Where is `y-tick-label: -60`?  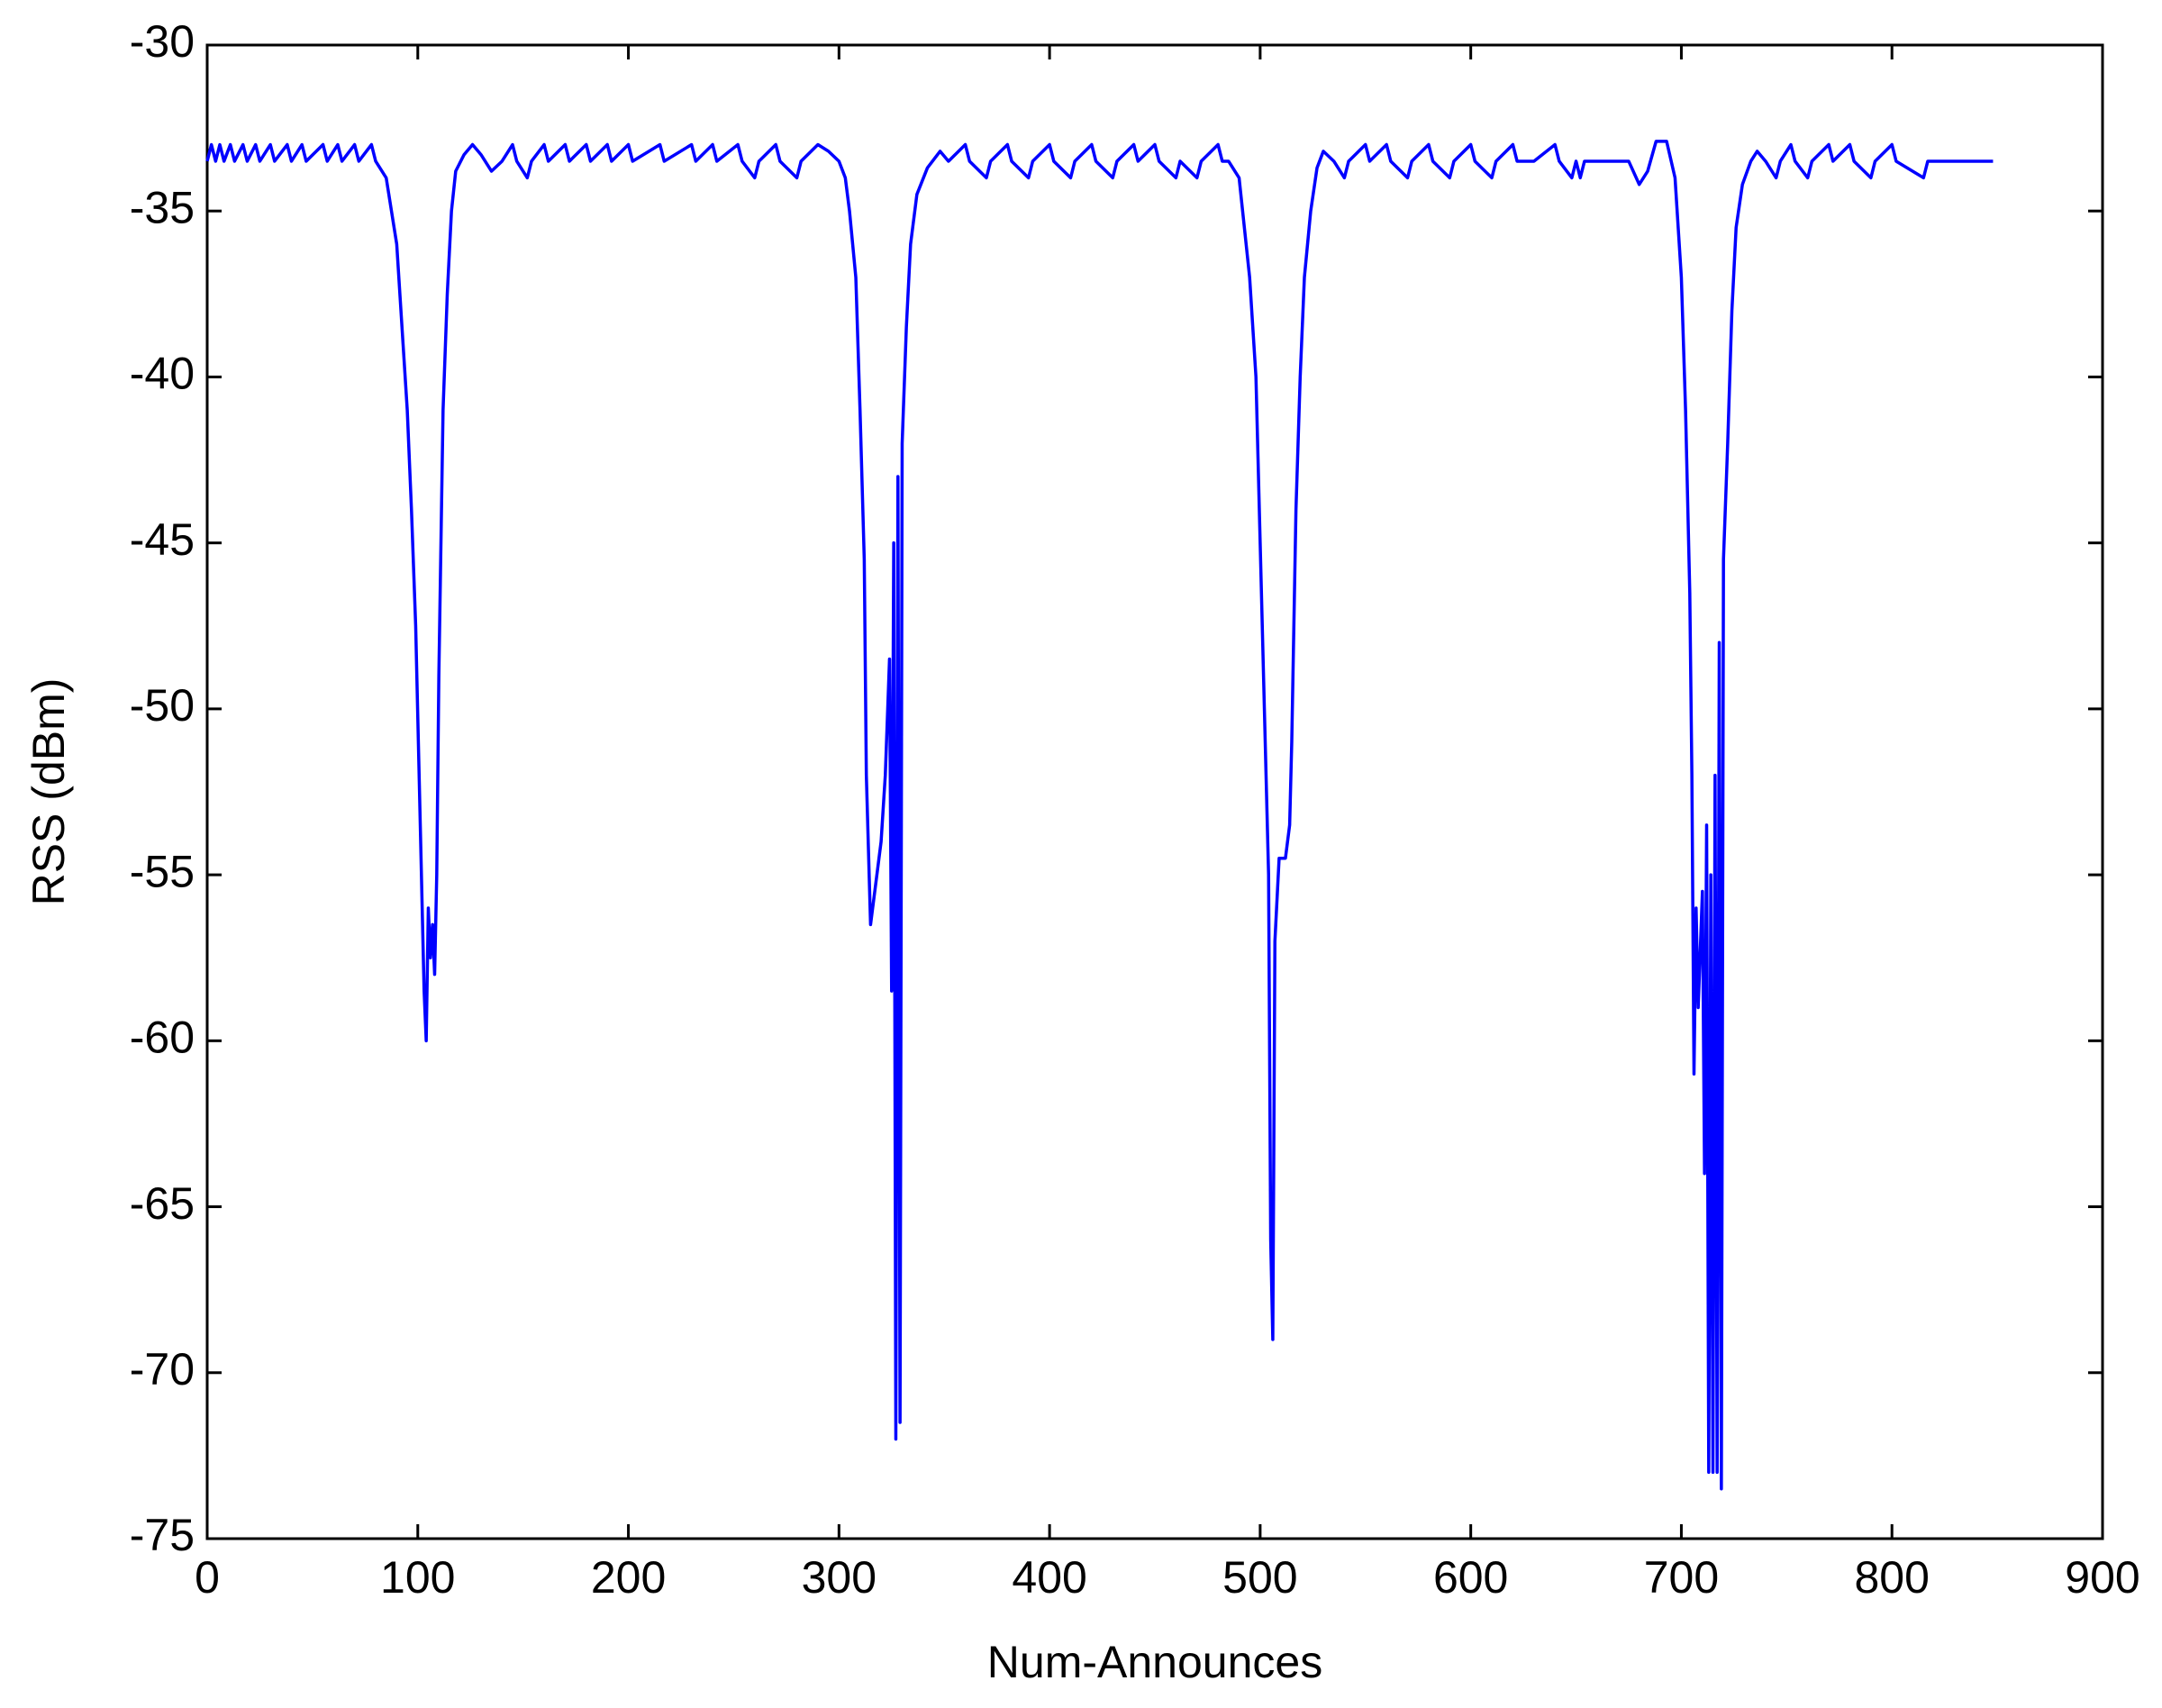
y-tick-label: -60 is located at coordinates (162, 1038).